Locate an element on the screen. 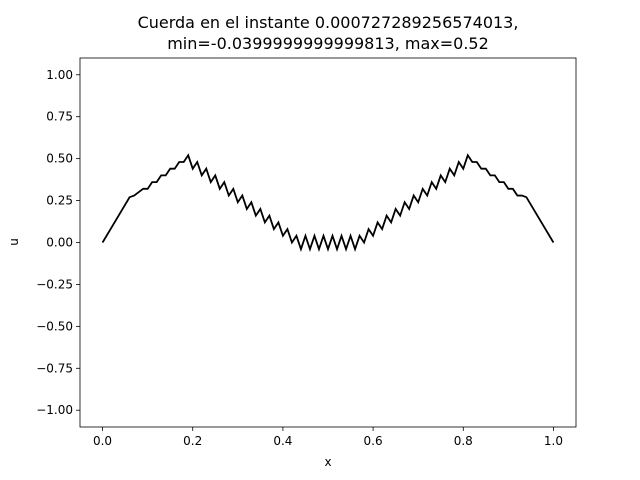 The width and height of the screenshot is (640, 480). y-tick-label: −0.75 is located at coordinates (54, 368).